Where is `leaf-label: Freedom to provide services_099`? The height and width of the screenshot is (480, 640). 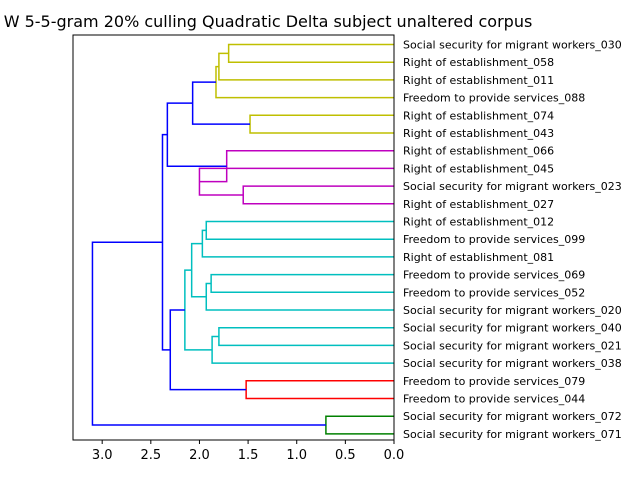 leaf-label: Freedom to provide services_099 is located at coordinates (494, 239).